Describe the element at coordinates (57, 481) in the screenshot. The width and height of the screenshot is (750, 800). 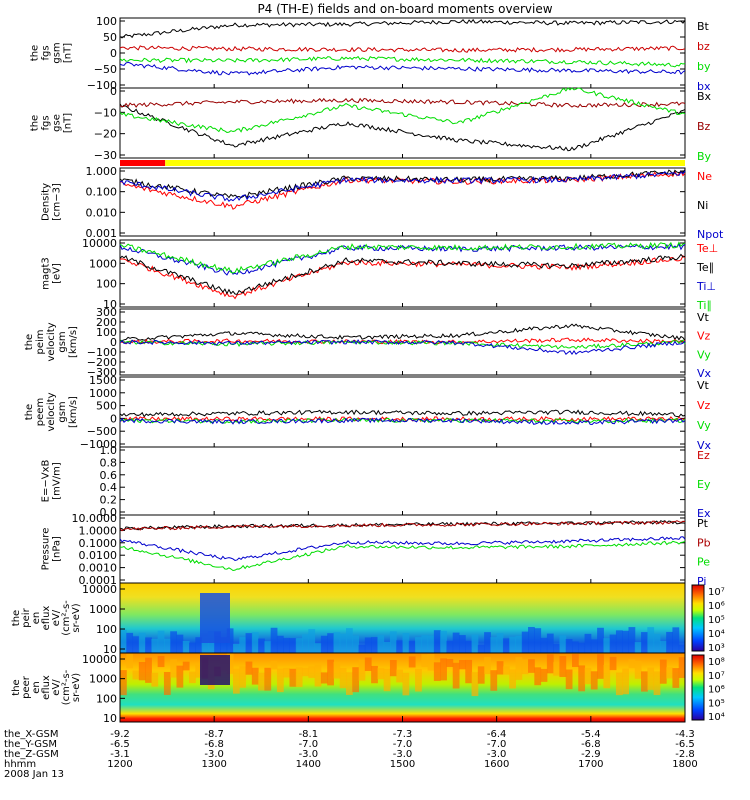
I see `y-label-line: [mV/m]` at that location.